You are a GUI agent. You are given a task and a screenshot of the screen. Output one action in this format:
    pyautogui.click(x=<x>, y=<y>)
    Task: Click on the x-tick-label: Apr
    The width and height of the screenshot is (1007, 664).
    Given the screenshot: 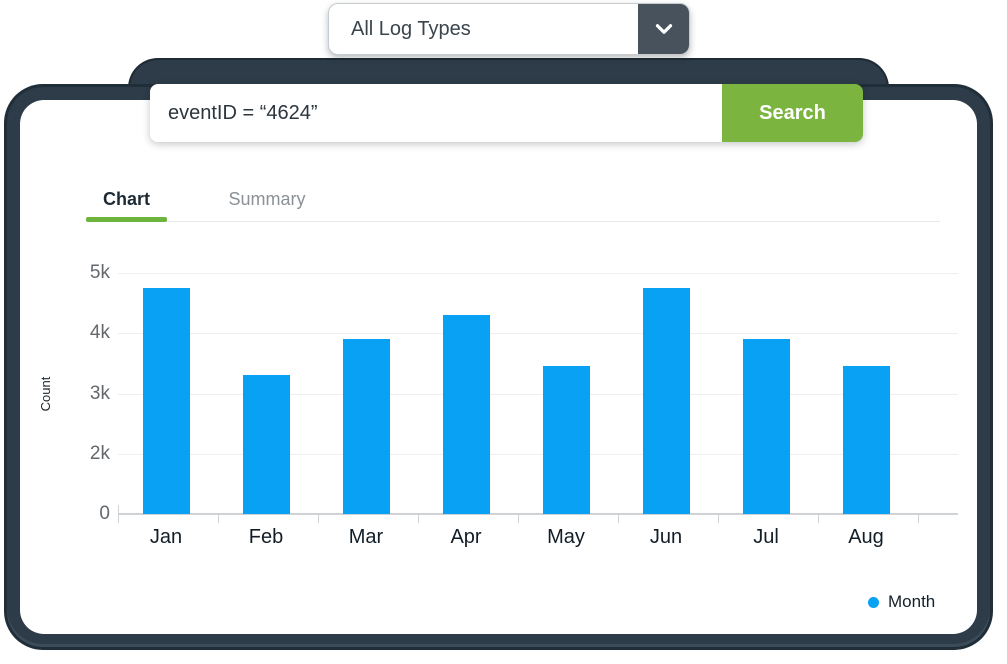 What is the action you would take?
    pyautogui.click(x=466, y=537)
    